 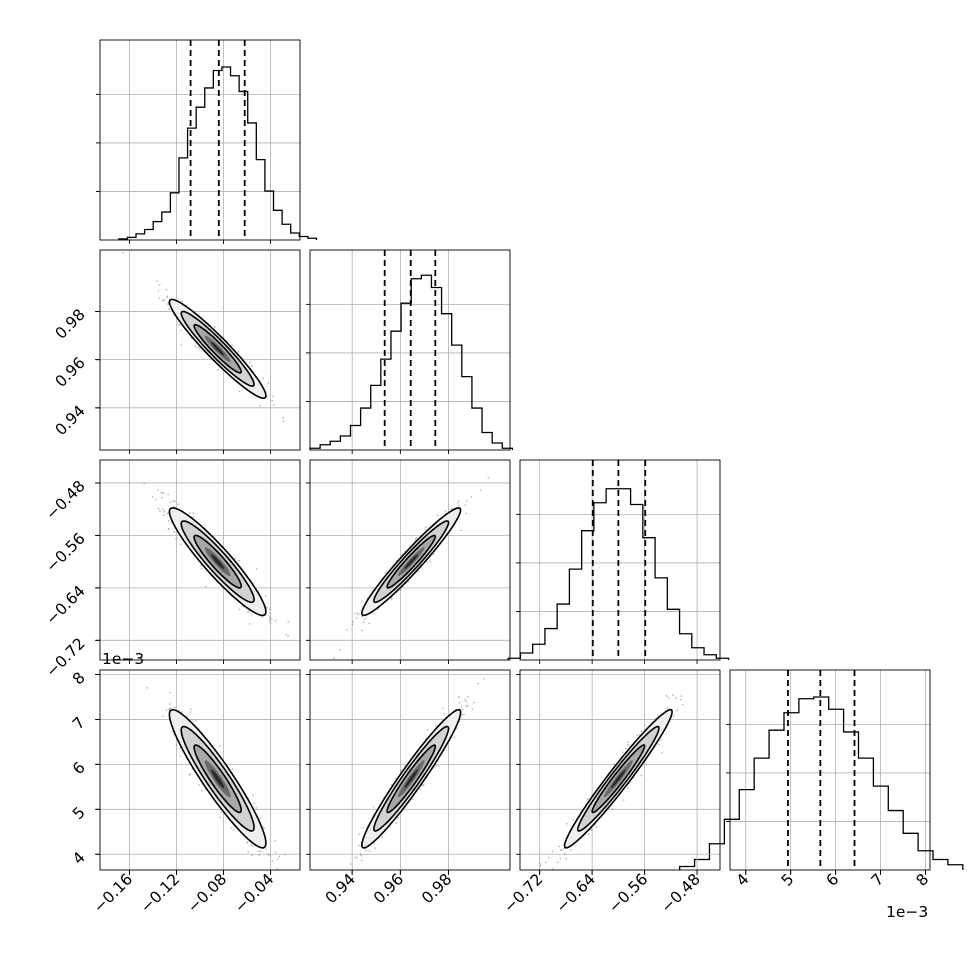 What do you see at coordinates (681, 893) in the screenshot?
I see `x-tick-label: −0.48` at bounding box center [681, 893].